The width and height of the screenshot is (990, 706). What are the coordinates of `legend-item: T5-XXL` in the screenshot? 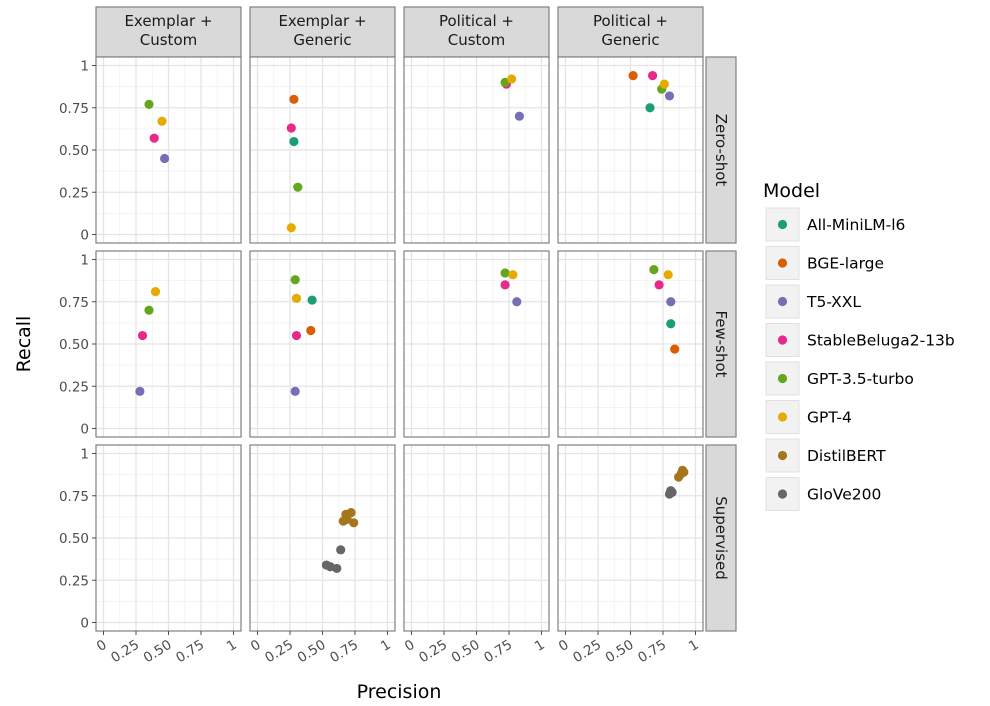 It's located at (813, 301).